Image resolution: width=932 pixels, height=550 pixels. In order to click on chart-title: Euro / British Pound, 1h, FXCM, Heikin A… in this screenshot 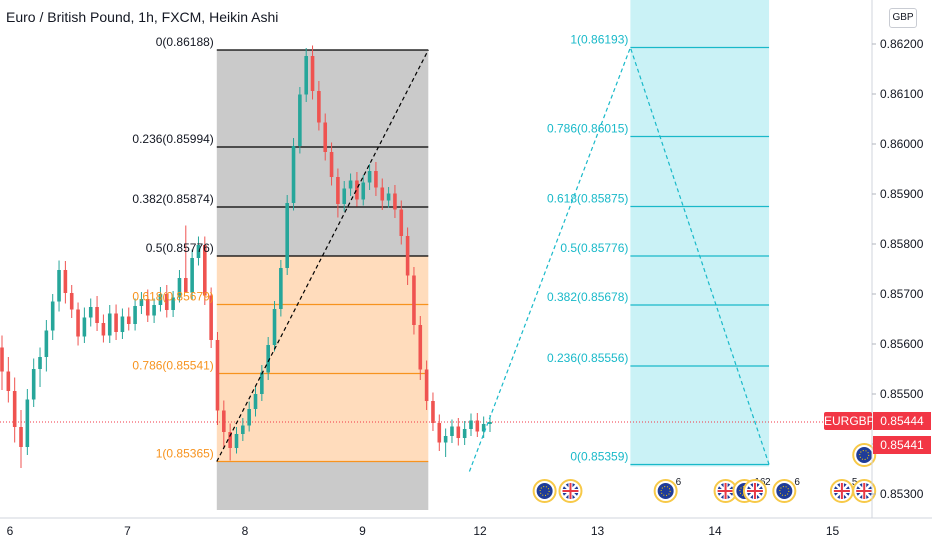, I will do `click(142, 17)`.